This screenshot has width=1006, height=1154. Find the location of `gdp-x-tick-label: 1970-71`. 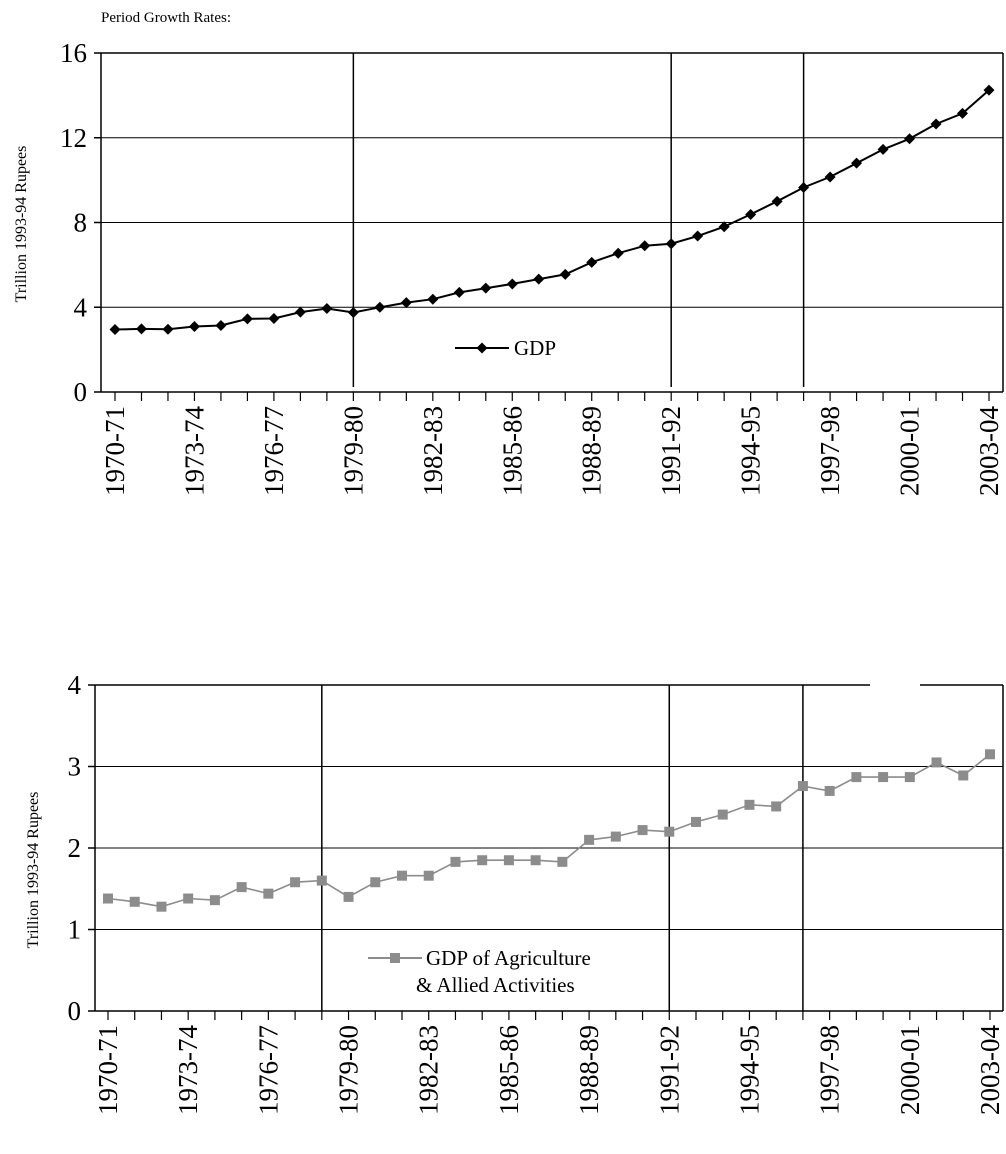

gdp-x-tick-label: 1970-71 is located at coordinates (115, 451).